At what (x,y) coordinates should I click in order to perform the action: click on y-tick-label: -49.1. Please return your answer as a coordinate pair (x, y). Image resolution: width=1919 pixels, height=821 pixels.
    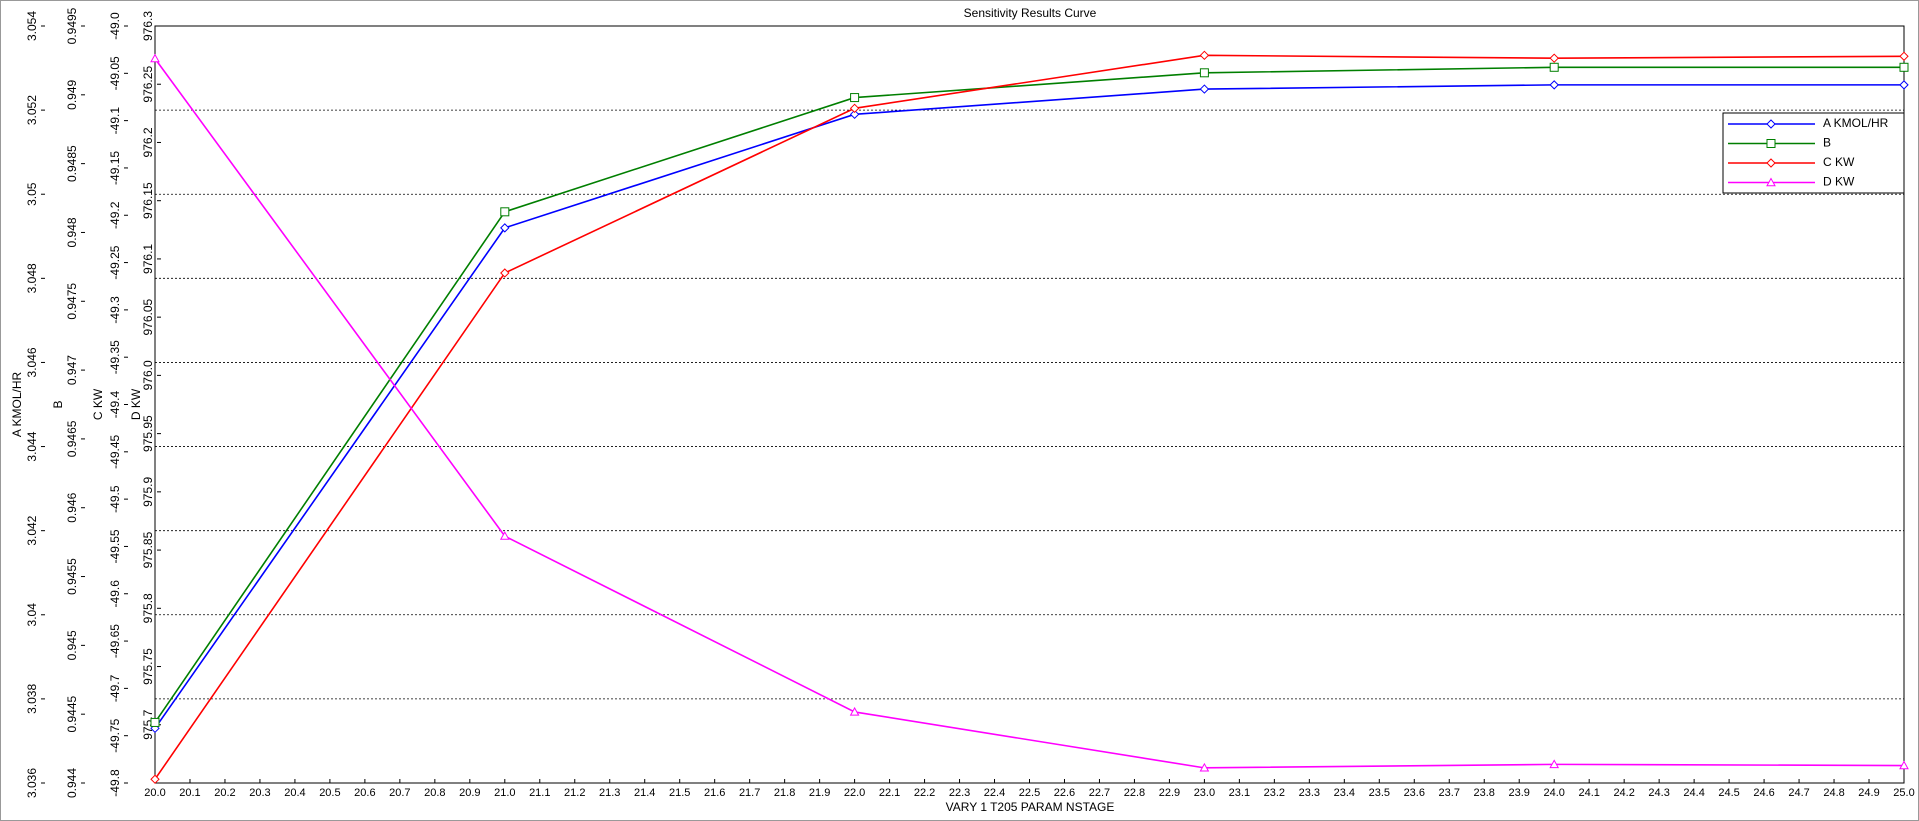
    Looking at the image, I should click on (115, 121).